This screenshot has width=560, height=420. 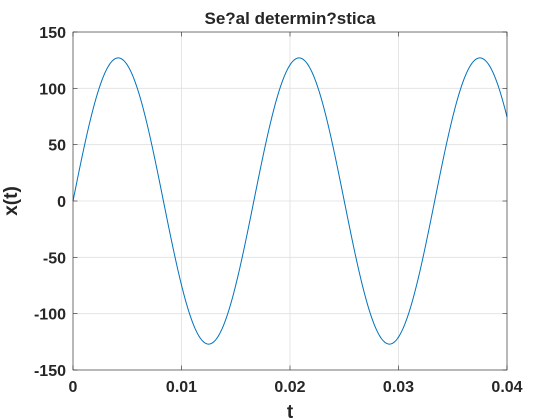 What do you see at coordinates (289, 387) in the screenshot?
I see `x-tick-label: 0.02` at bounding box center [289, 387].